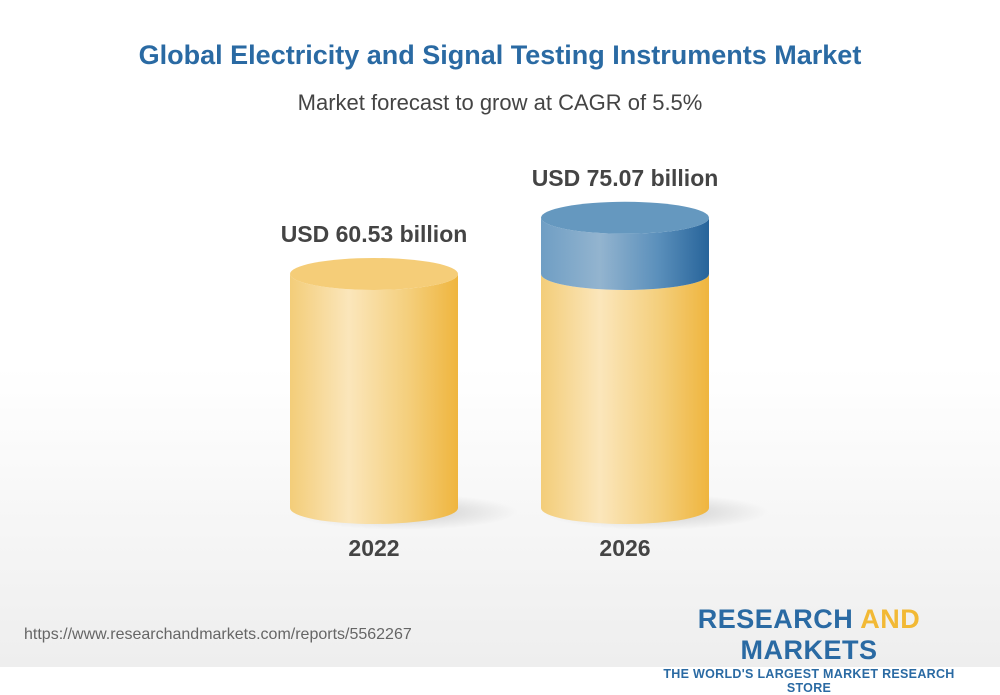 The width and height of the screenshot is (1000, 695). Describe the element at coordinates (625, 178) in the screenshot. I see `data-label: USD 75.07 billion` at that location.